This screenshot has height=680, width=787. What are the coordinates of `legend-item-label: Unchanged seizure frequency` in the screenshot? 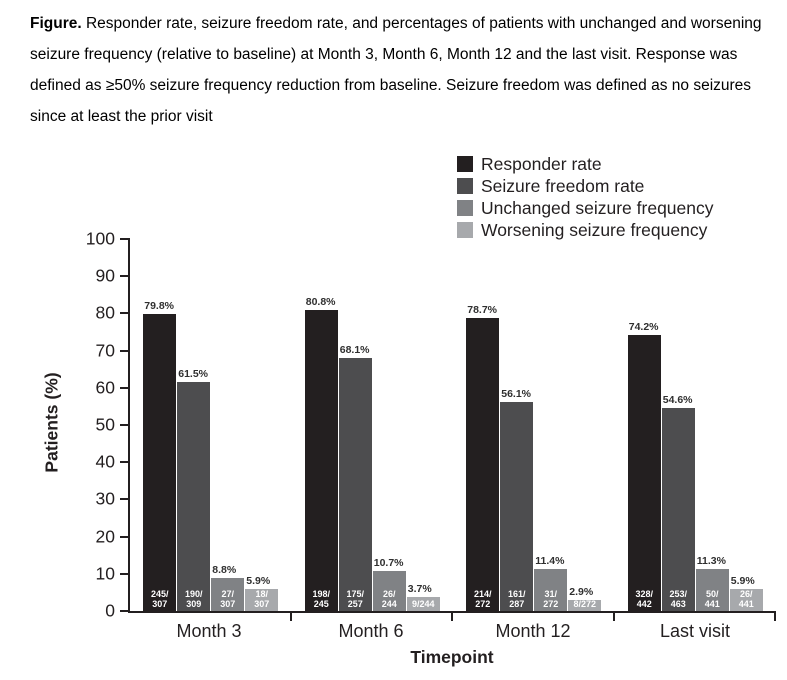 It's located at (597, 207).